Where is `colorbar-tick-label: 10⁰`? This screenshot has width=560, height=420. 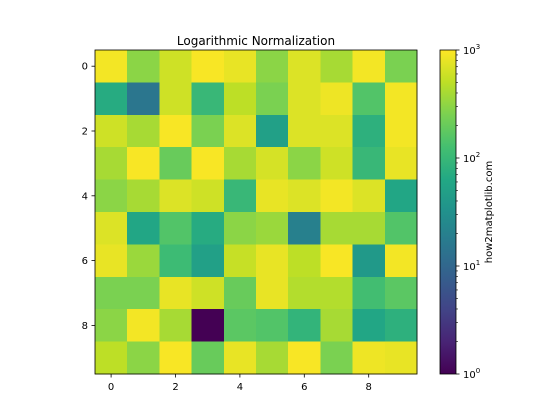
colorbar-tick-label: 10⁰ is located at coordinates (471, 374).